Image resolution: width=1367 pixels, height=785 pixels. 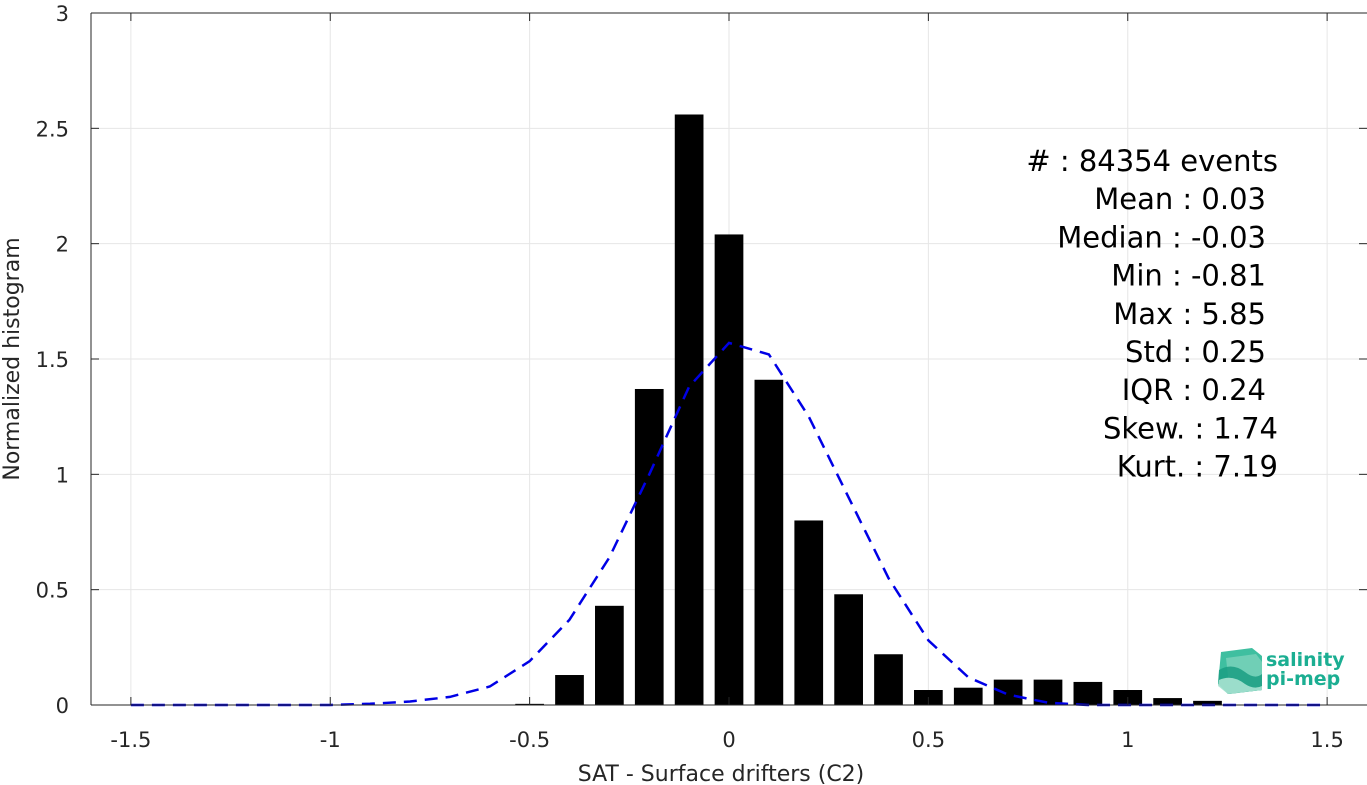 What do you see at coordinates (62, 706) in the screenshot?
I see `y-tick-label: 0` at bounding box center [62, 706].